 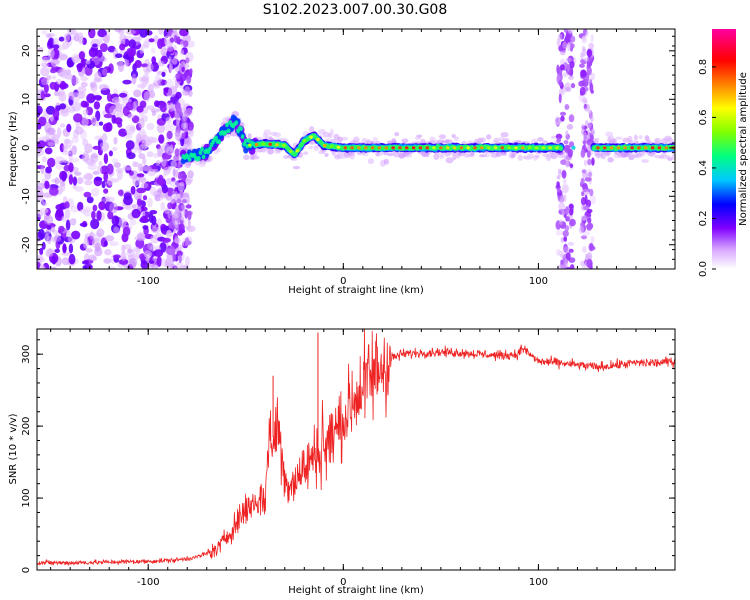 I want to click on snr-x-label: Height of straight line (km), so click(x=356, y=590).